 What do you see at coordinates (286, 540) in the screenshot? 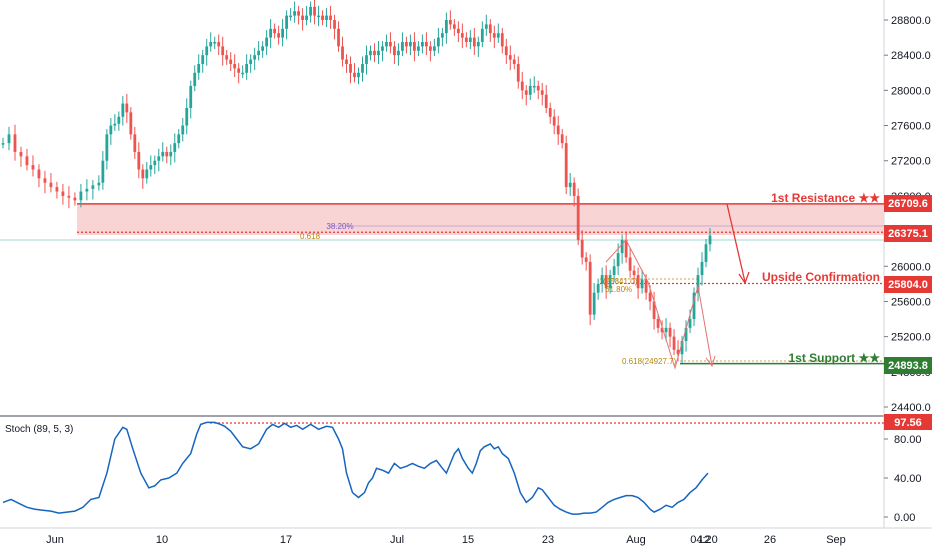
I see `time-axis-label: 17` at bounding box center [286, 540].